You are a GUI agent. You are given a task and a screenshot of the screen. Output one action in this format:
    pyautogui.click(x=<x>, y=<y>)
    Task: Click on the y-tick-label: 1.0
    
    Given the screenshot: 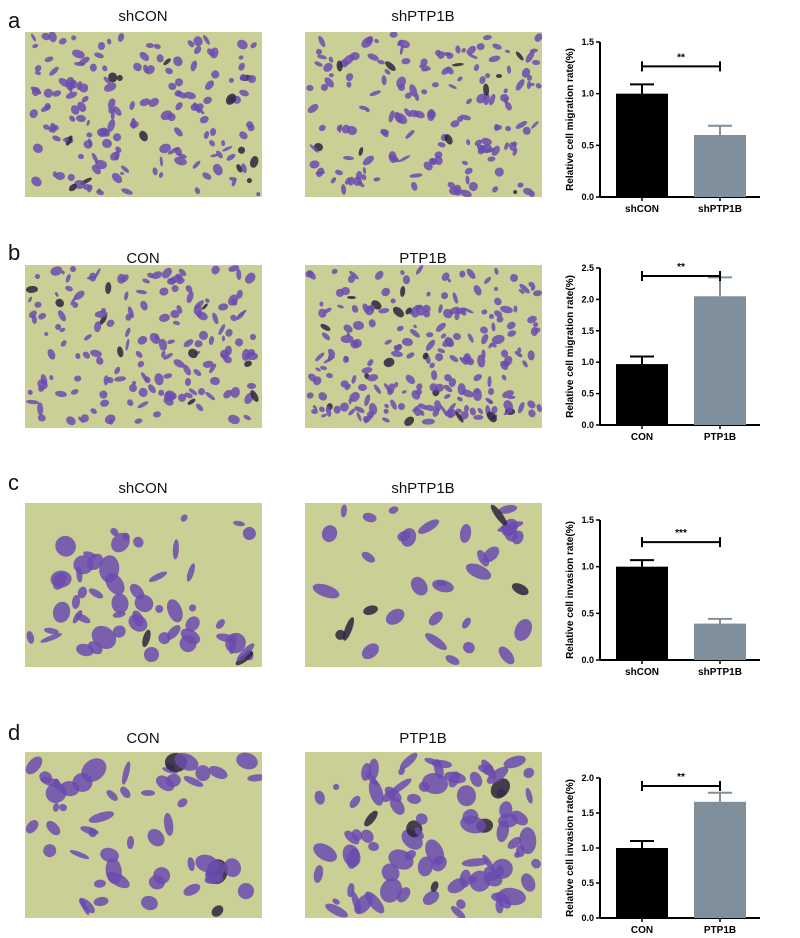 What is the action you would take?
    pyautogui.click(x=587, y=94)
    